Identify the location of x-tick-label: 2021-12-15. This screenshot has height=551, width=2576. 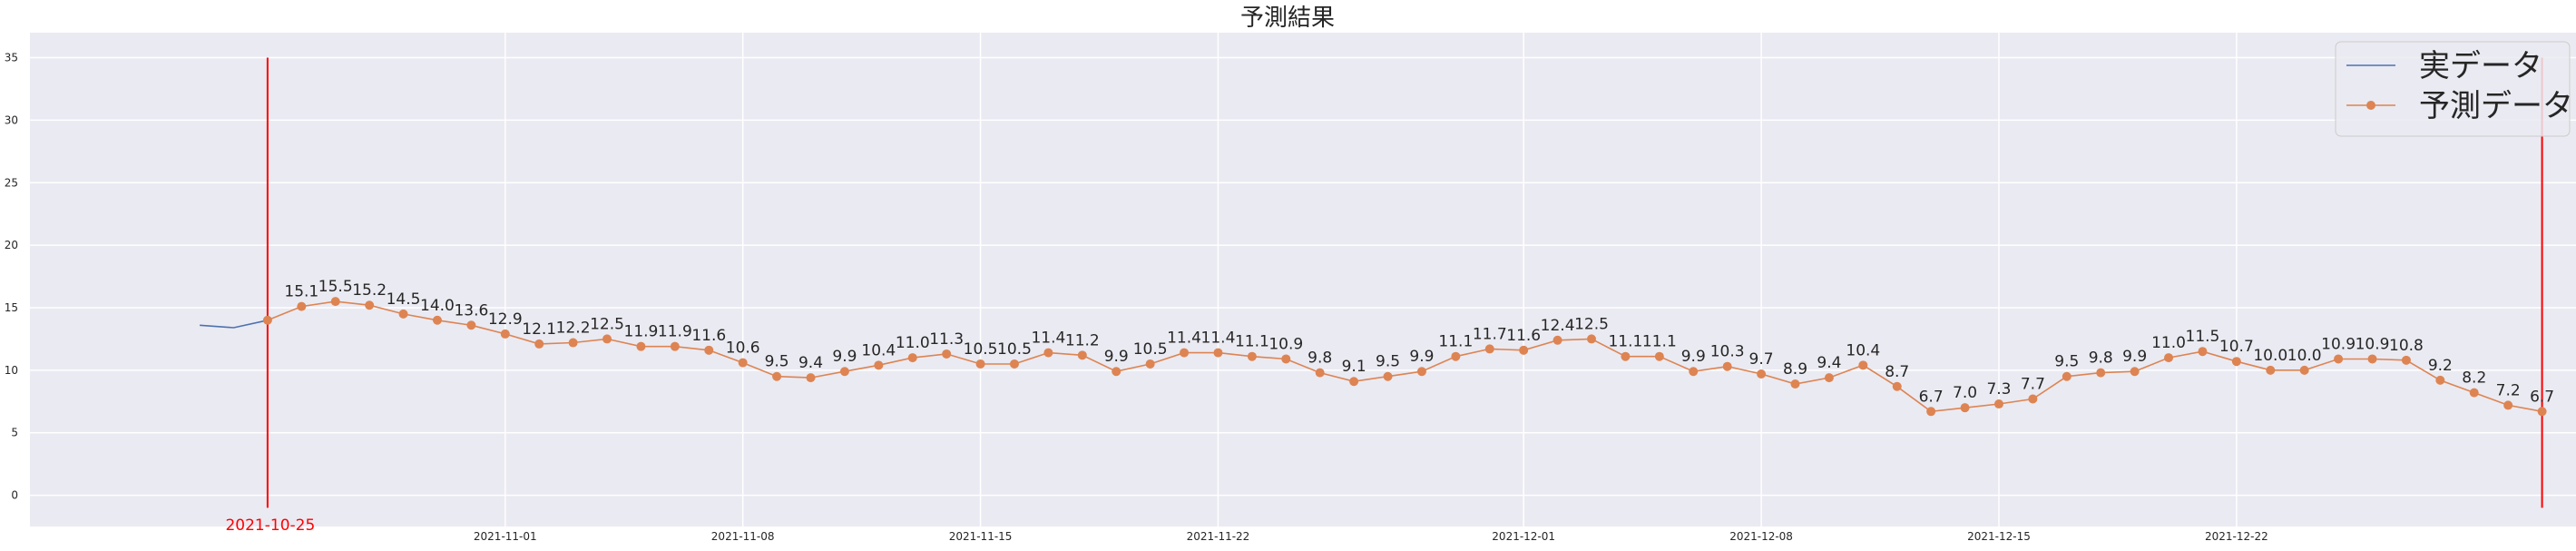
(1999, 537).